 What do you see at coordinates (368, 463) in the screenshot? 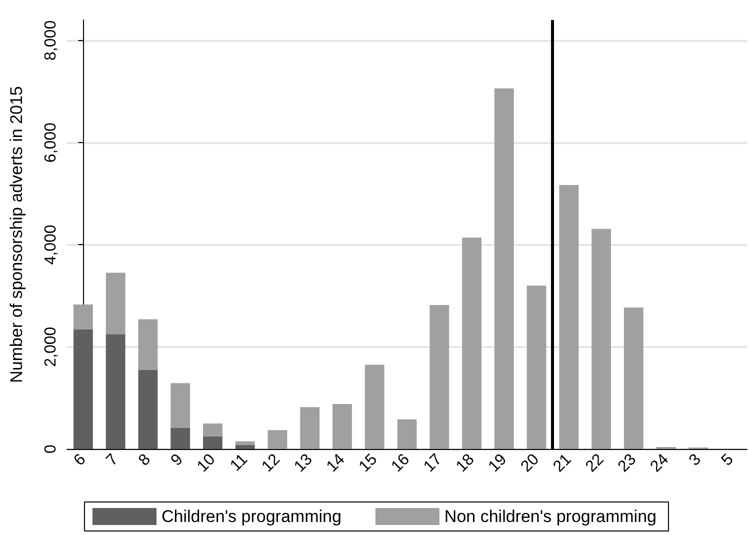
I see `x-tick-label: 15` at bounding box center [368, 463].